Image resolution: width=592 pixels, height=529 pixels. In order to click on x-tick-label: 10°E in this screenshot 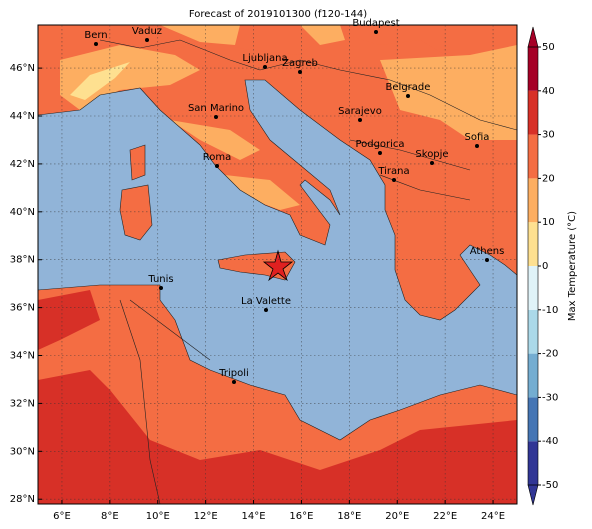, I will do `click(158, 516)`.